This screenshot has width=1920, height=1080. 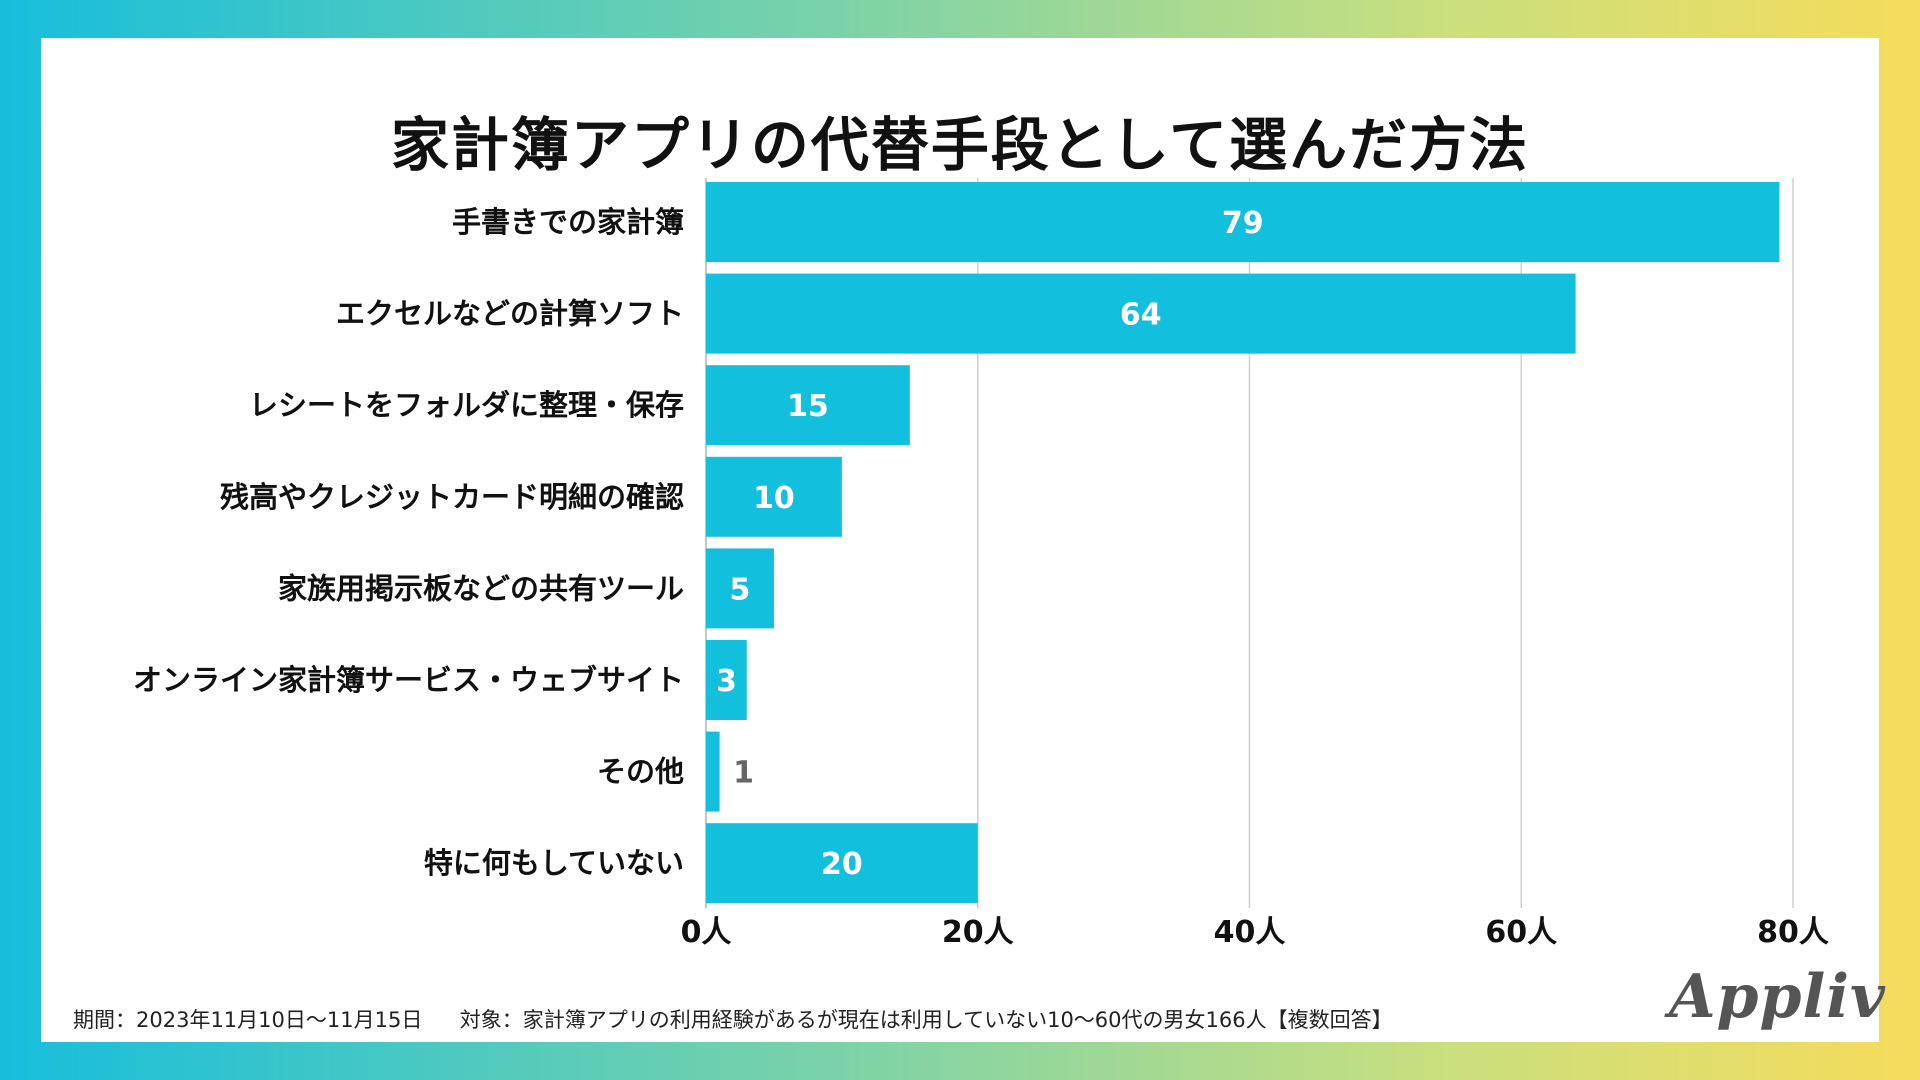 I want to click on value-label-1: 79, so click(x=1243, y=223).